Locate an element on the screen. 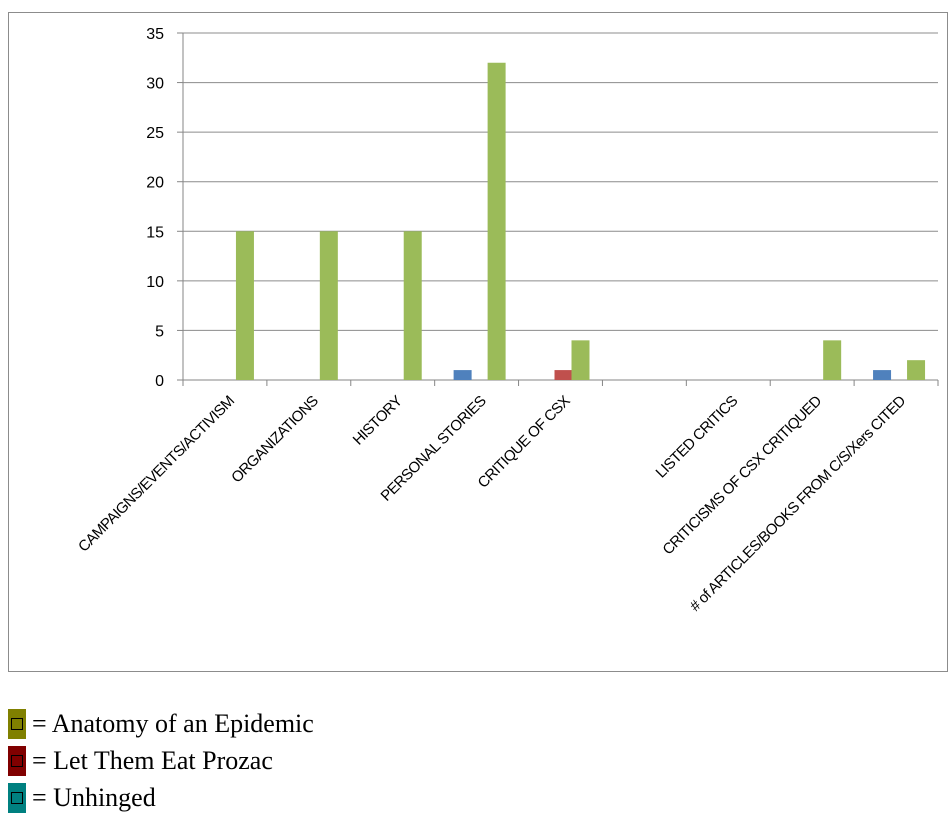 The image size is (950, 830). x-tick-label: CRITIQUE OF CSX is located at coordinates (524, 441).